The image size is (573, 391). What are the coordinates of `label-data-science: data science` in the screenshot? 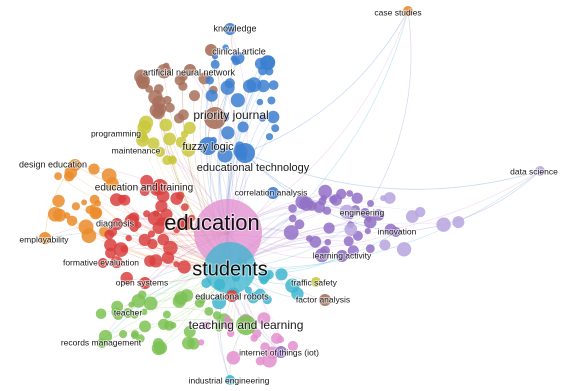 It's located at (534, 171).